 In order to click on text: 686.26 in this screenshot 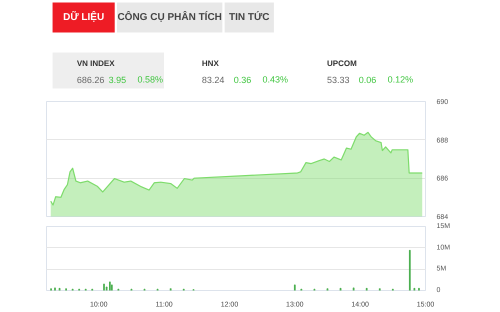, I will do `click(90, 80)`.